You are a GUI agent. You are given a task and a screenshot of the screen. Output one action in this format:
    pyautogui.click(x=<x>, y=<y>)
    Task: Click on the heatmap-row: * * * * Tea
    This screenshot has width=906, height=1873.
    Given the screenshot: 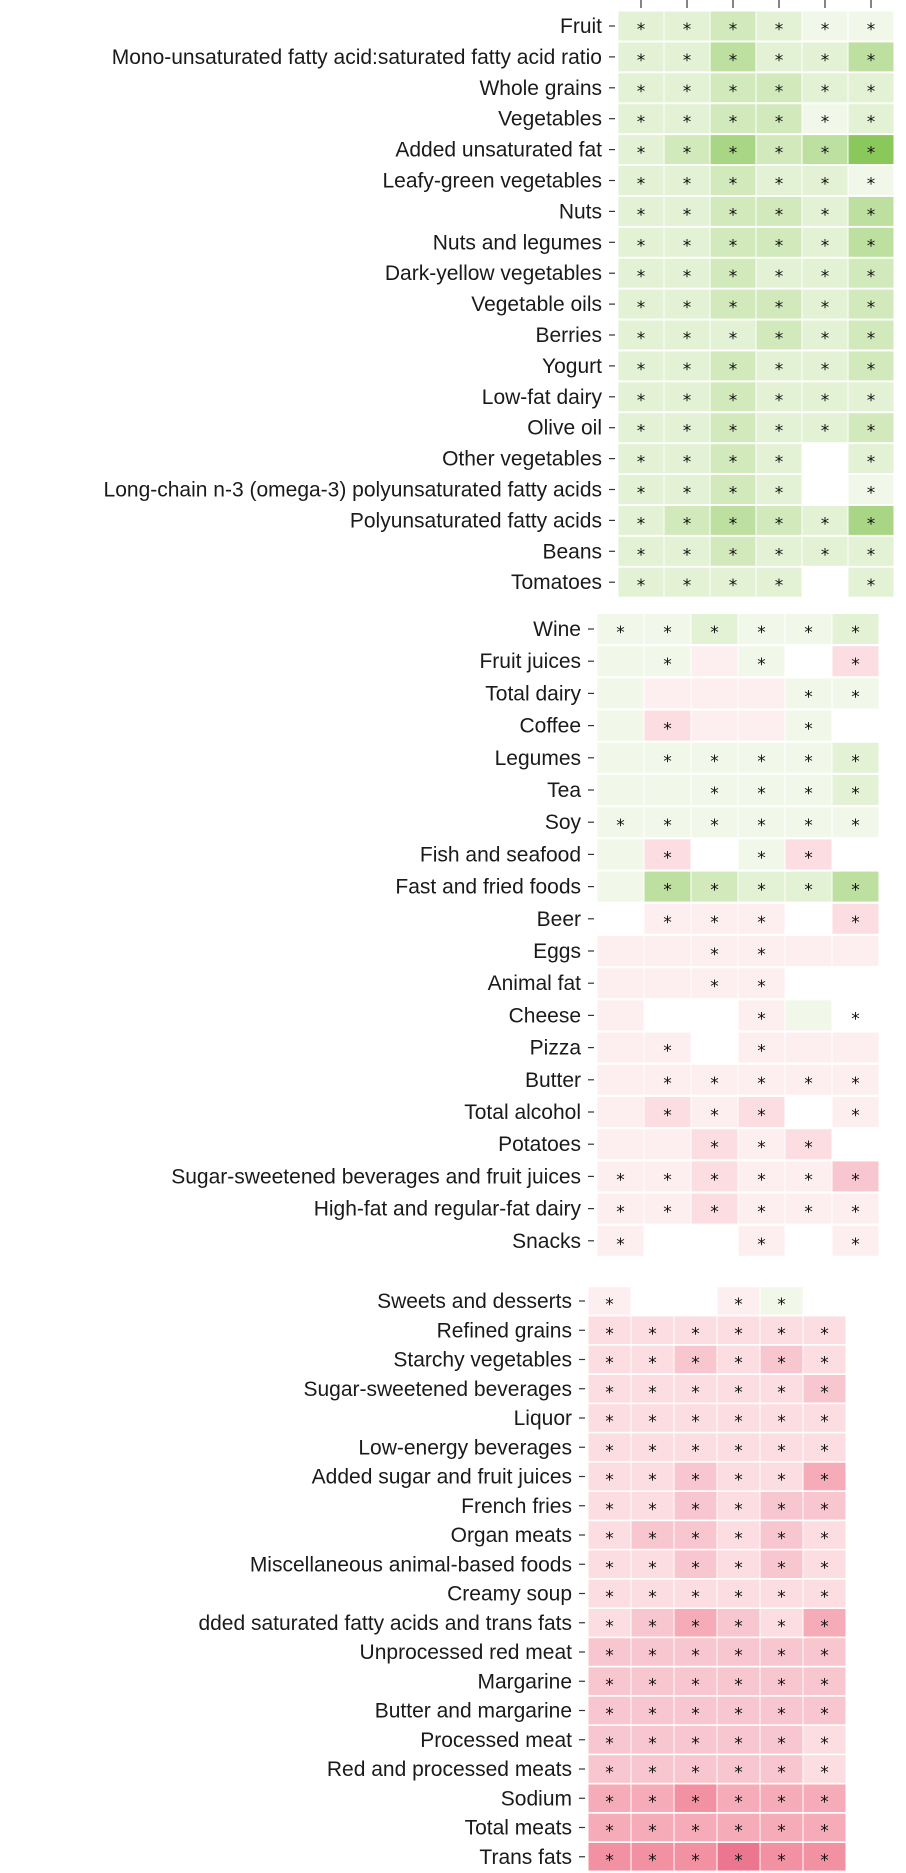 What is the action you would take?
    pyautogui.click(x=713, y=790)
    